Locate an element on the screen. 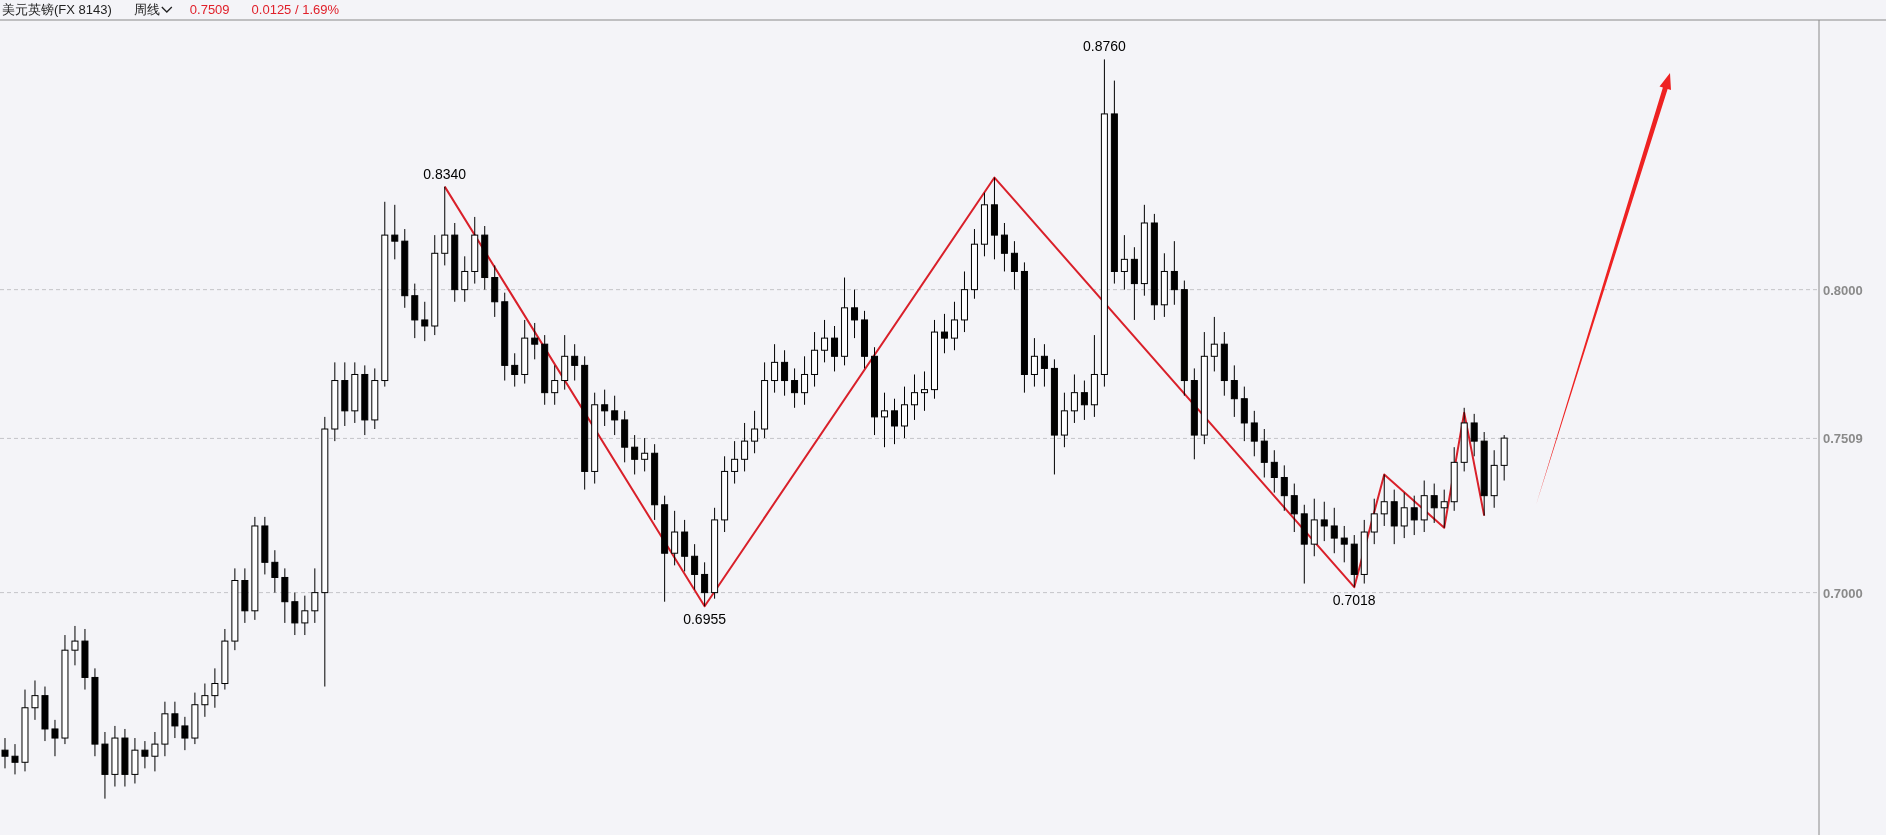 This screenshot has width=1886, height=835. data-label: 0.8340 is located at coordinates (445, 173).